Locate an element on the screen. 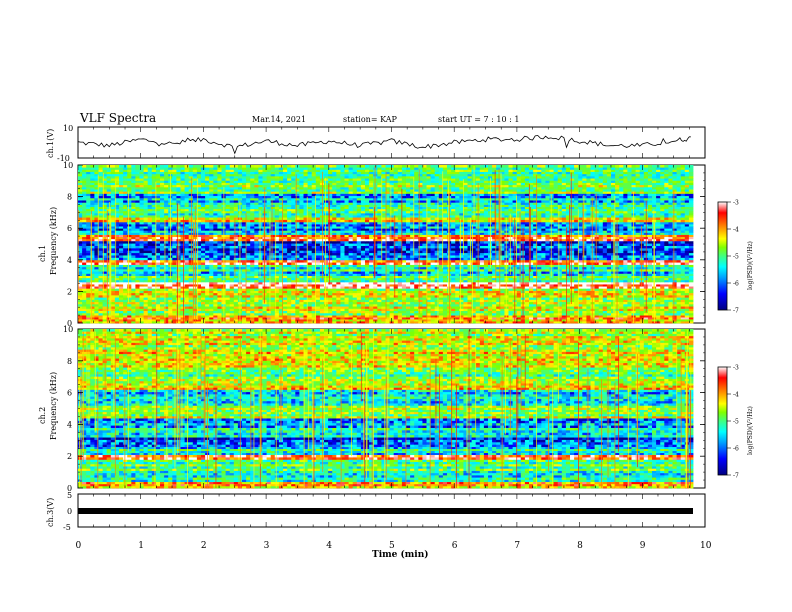 The image size is (792, 612). ch2-colorbar-ticks: -3 -4 -5 -6 -7 is located at coordinates (733, 422).